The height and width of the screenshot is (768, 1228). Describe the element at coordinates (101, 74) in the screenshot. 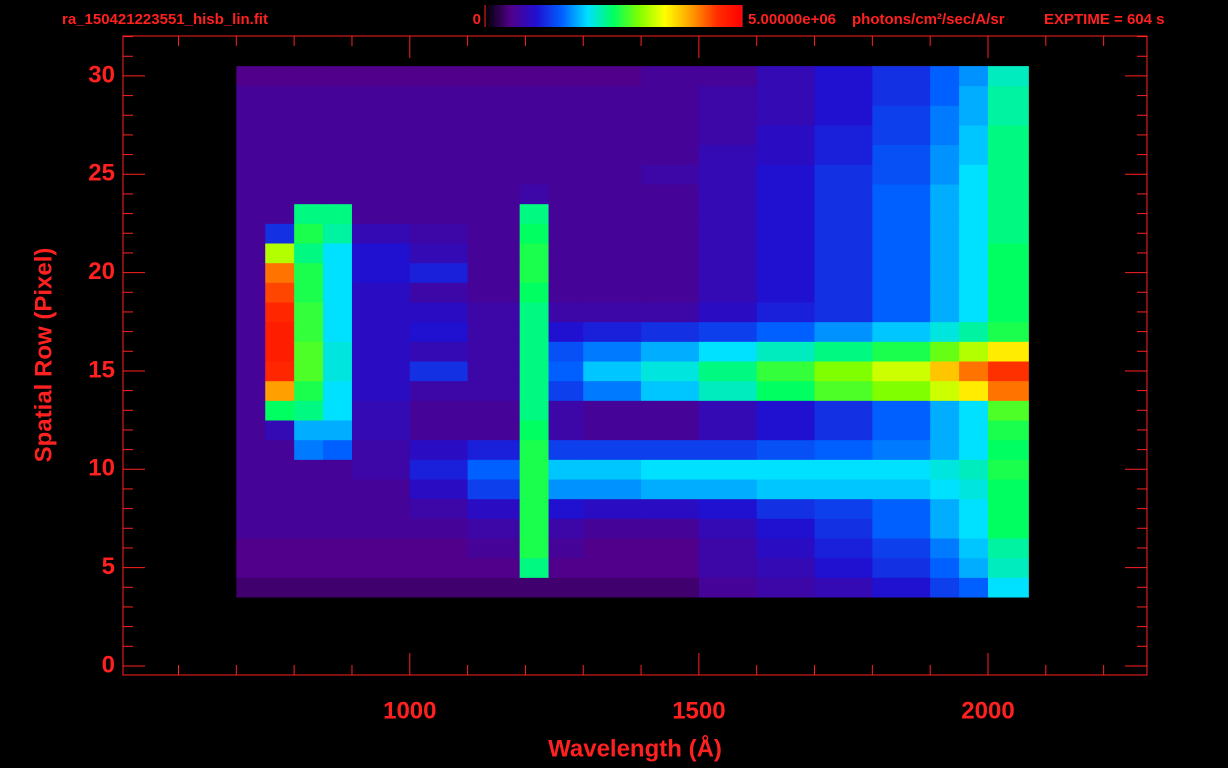

I see `y-tick-label: 30` at that location.